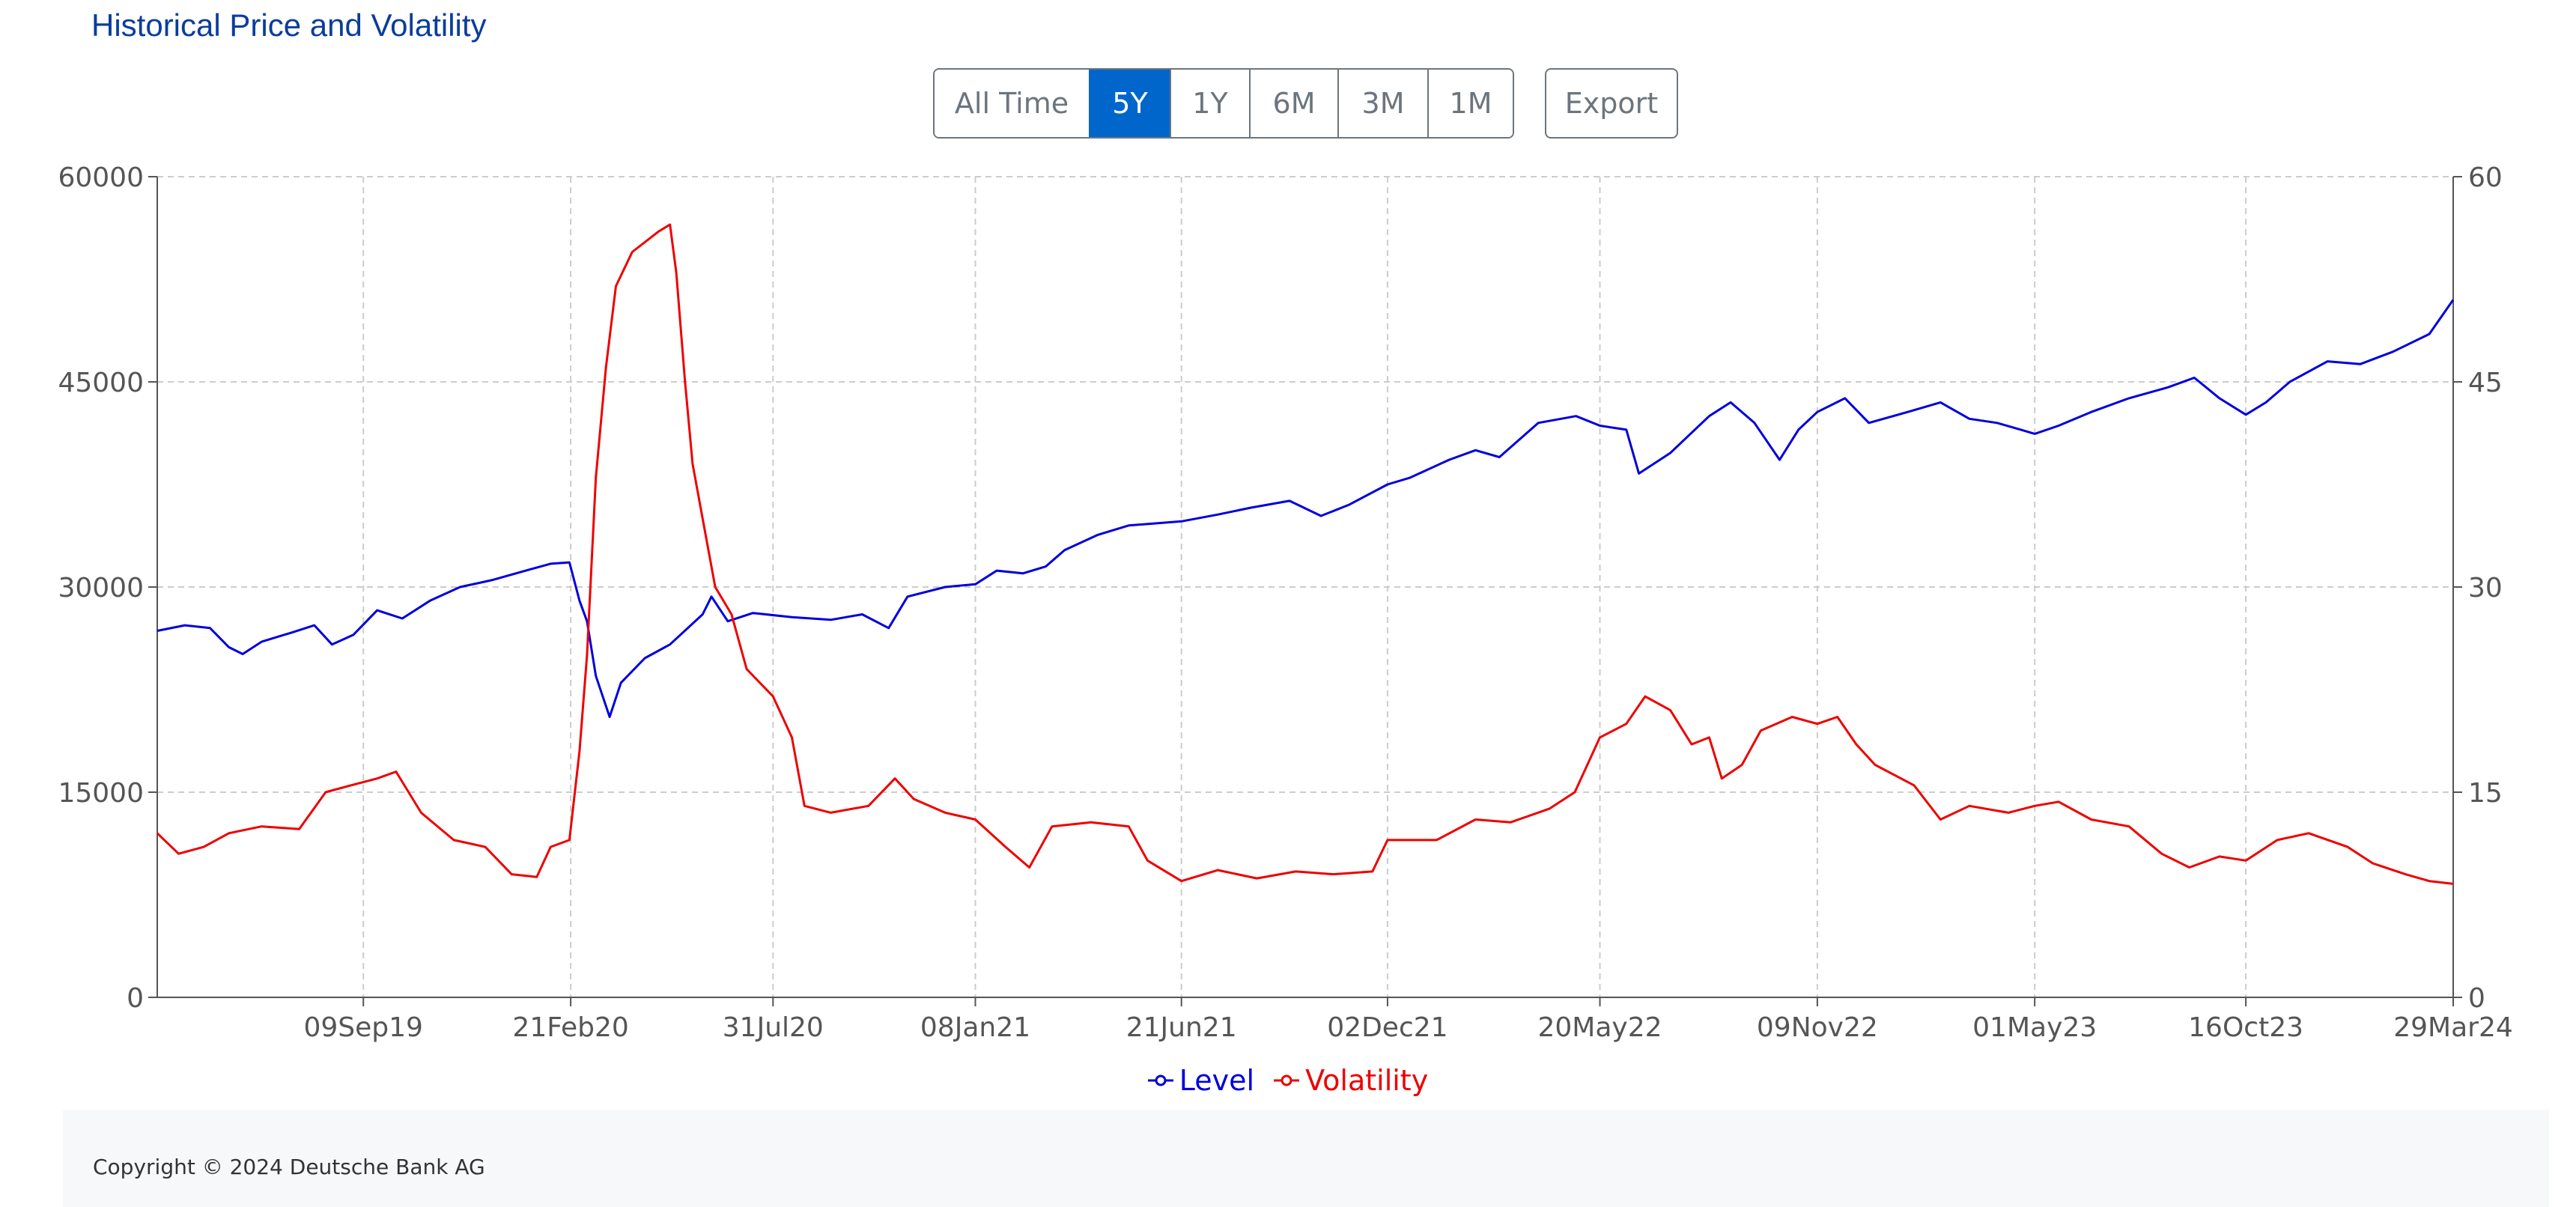 The image size is (2576, 1207). I want to click on y-left-tick-label: 45000, so click(101, 383).